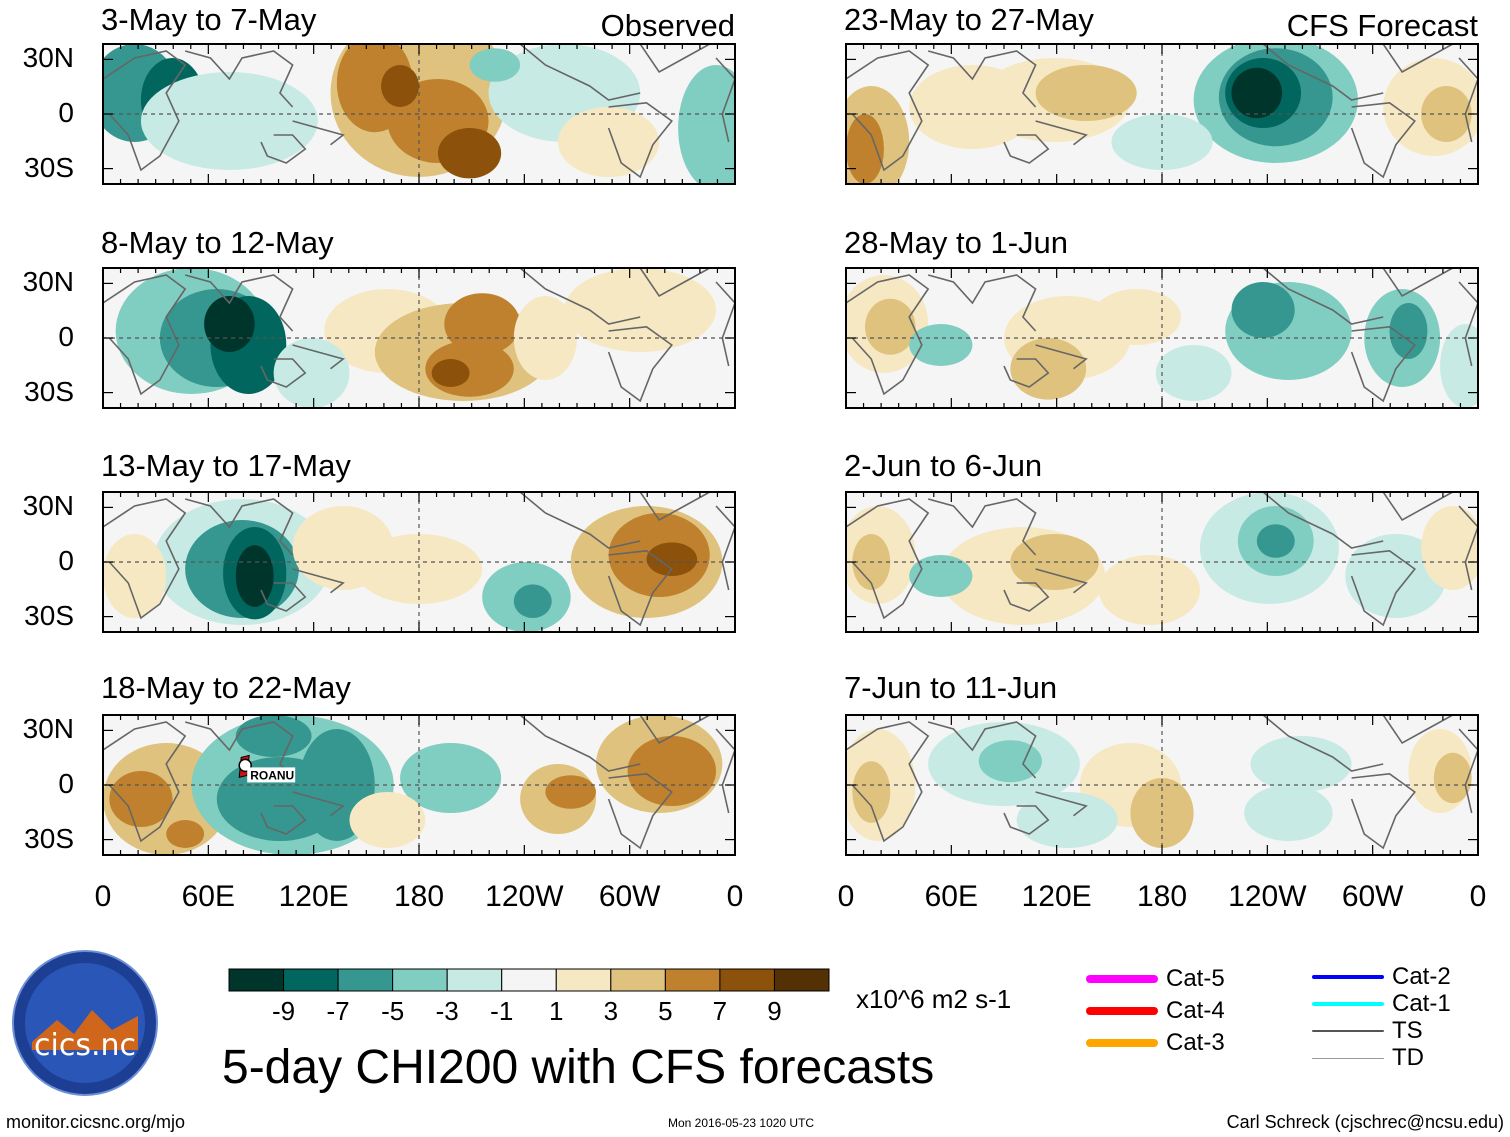 This screenshot has height=1137, width=1510. I want to click on panel-title: 23-May to 27-May, so click(969, 19).